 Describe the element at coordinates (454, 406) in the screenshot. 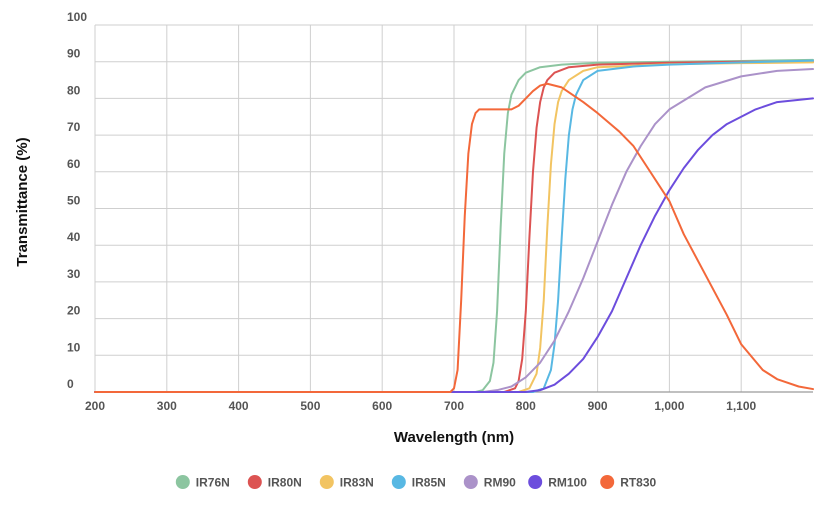

I see `x-tick-label: 700` at that location.